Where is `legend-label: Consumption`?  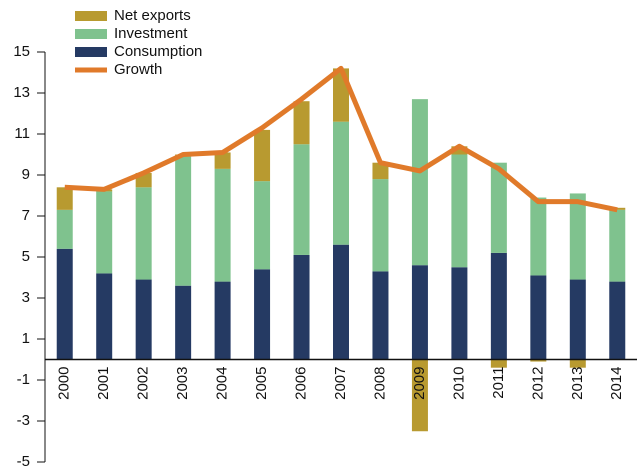
legend-label: Consumption is located at coordinates (158, 51).